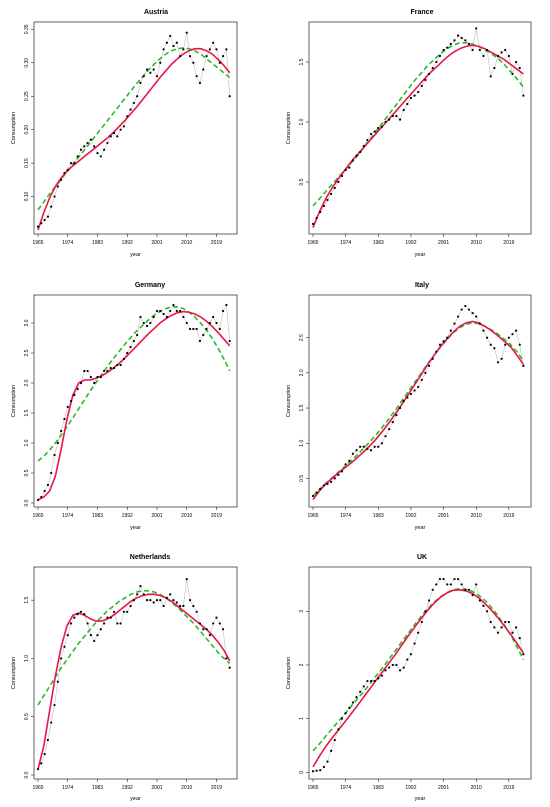 Image resolution: width=550 pixels, height=807 pixels. I want to click on germany-ylabel: Consumption, so click(14, 401).